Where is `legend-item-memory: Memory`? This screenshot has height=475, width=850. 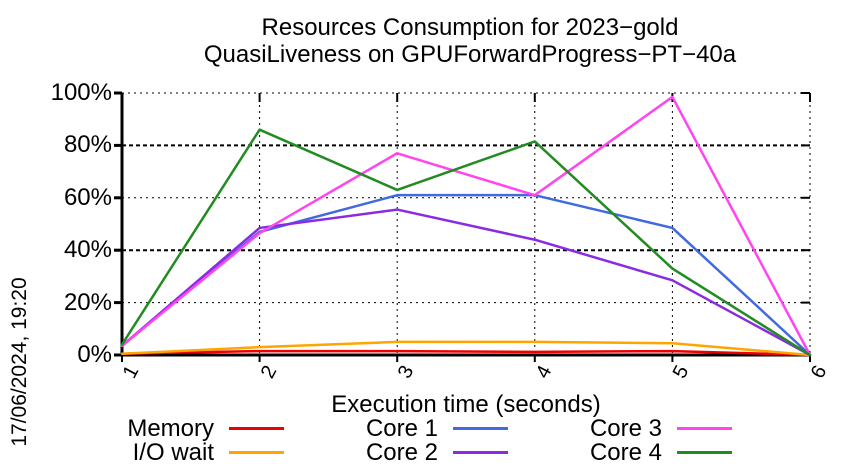
legend-item-memory: Memory is located at coordinates (201, 428).